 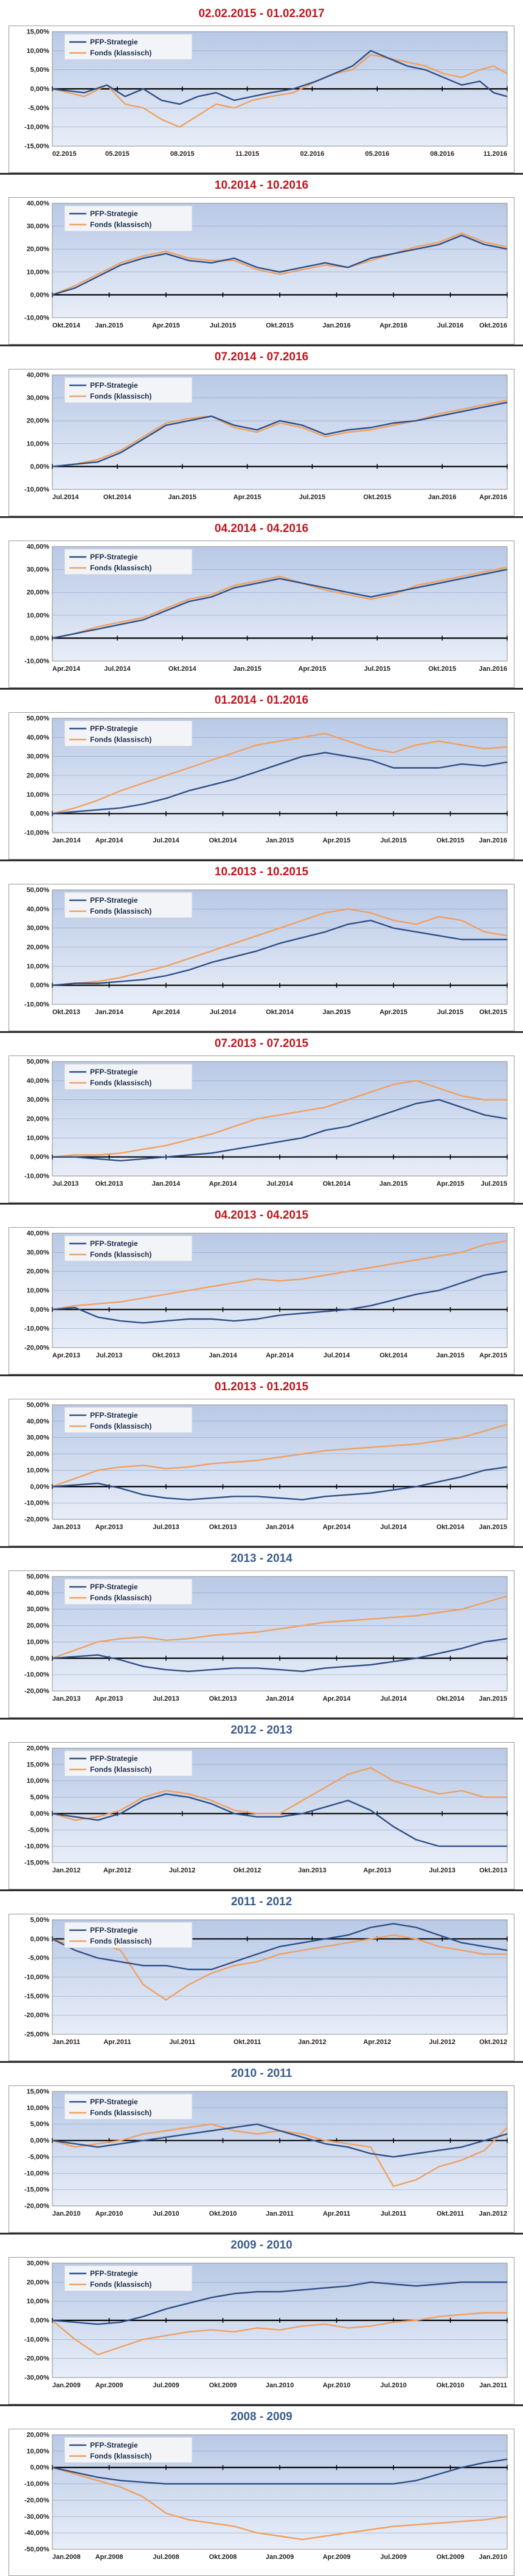 What do you see at coordinates (39, 1958) in the screenshot?
I see `y-tick-label: -5,00%` at bounding box center [39, 1958].